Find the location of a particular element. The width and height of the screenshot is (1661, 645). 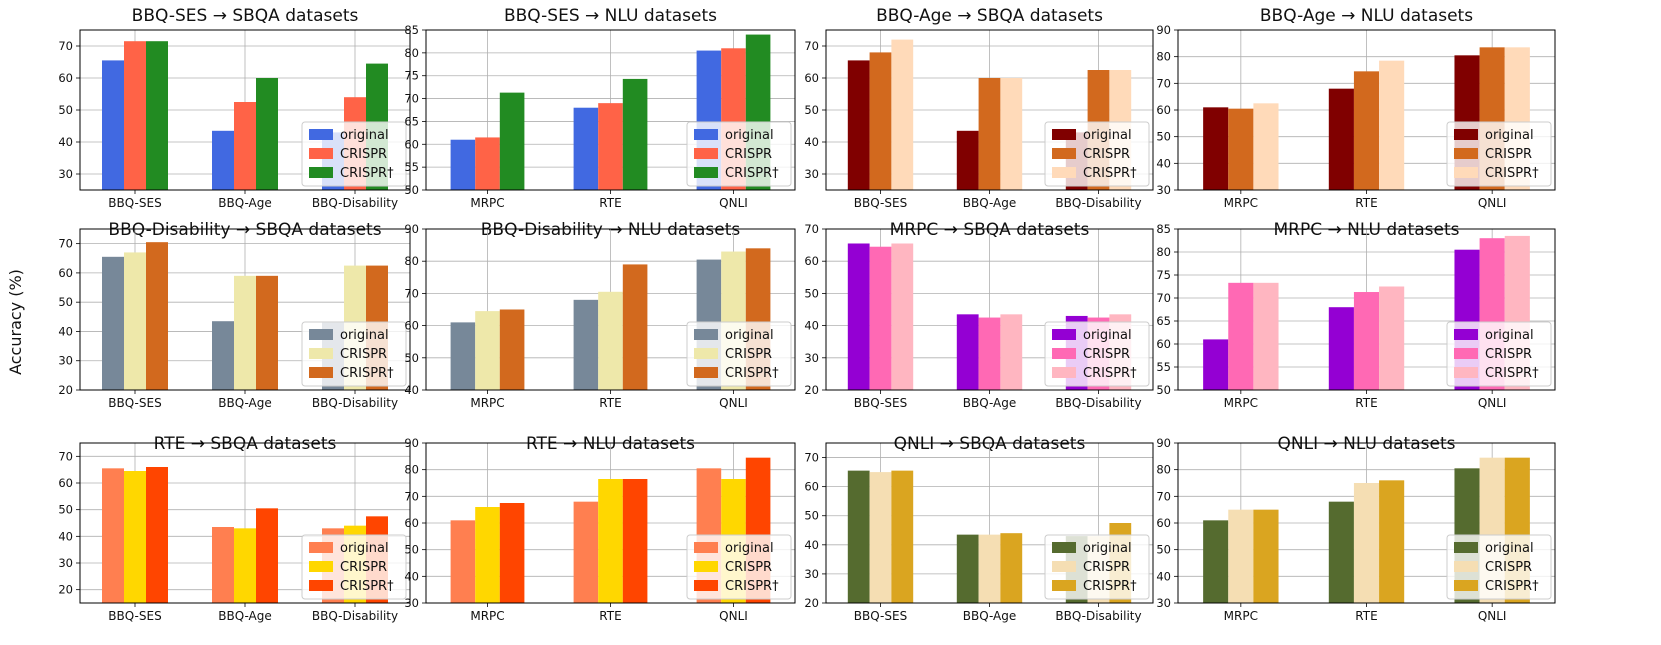

y-tick-label: 20 is located at coordinates (811, 603).